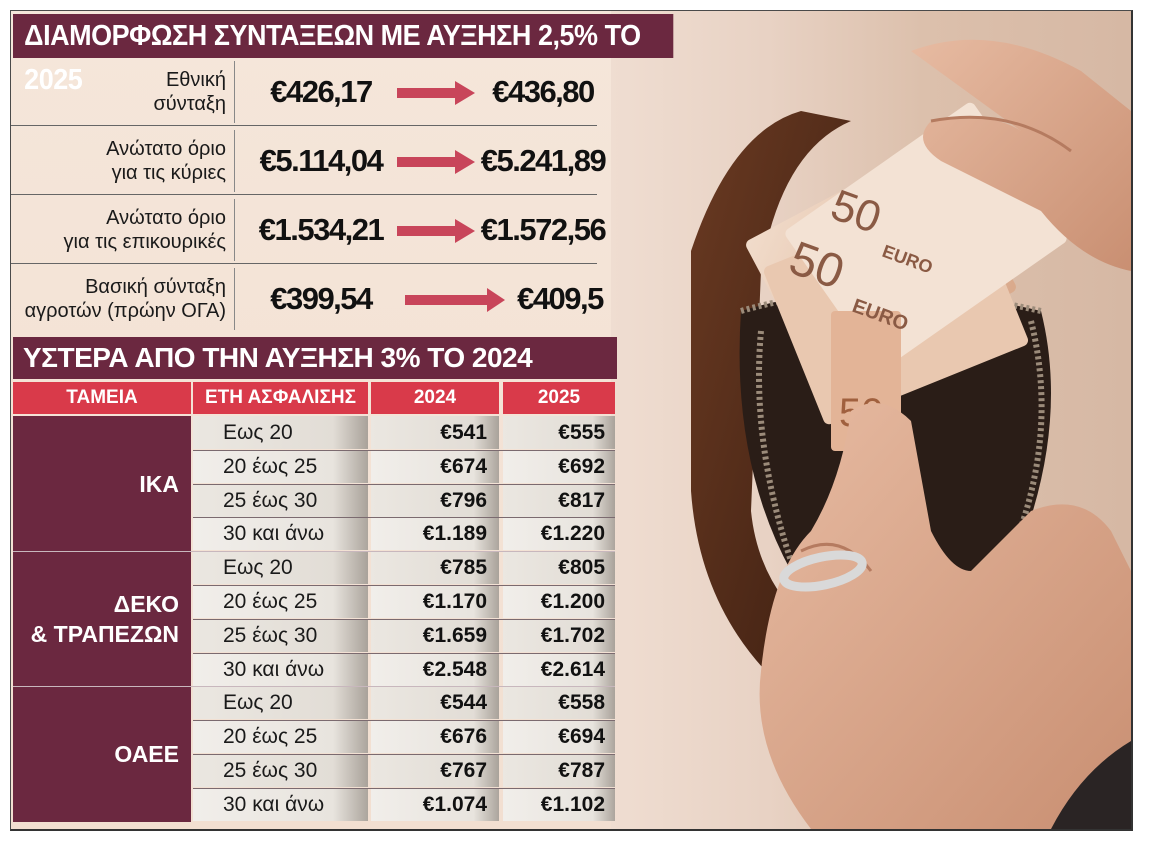  I want to click on row-label-line1: Εθνική, so click(195, 80).